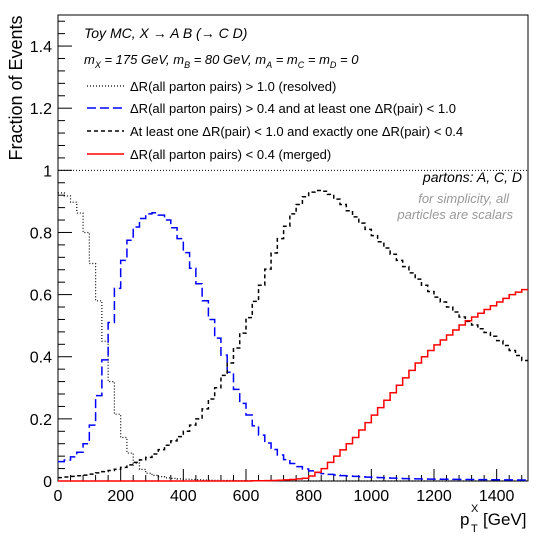  What do you see at coordinates (372, 496) in the screenshot?
I see `x-tick-label-1000: 1000` at bounding box center [372, 496].